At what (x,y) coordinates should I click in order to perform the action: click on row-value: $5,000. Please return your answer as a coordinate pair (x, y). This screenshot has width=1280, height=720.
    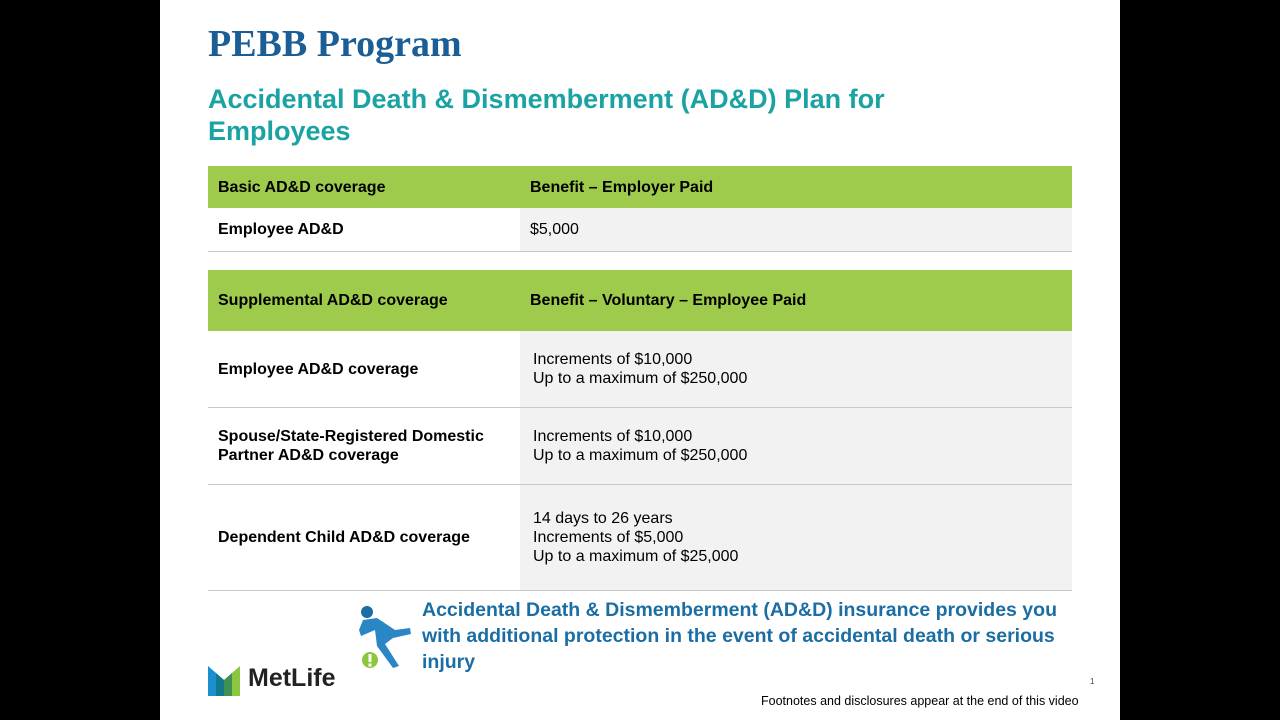
    Looking at the image, I should click on (796, 229).